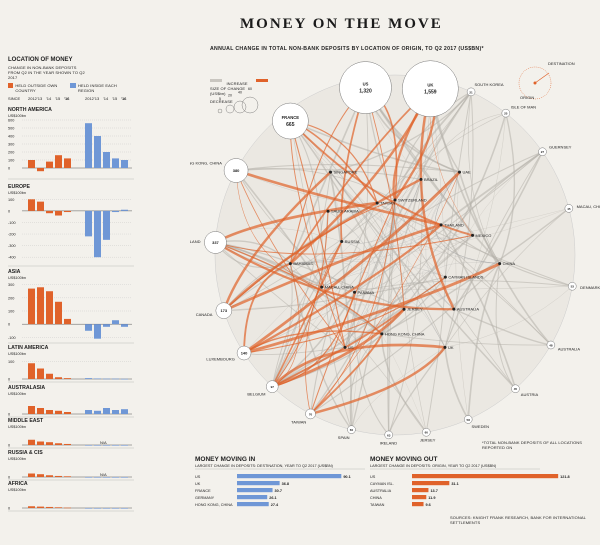 This screenshot has width=600, height=545. I want to click on origin-label: ORIGIN, so click(527, 97).